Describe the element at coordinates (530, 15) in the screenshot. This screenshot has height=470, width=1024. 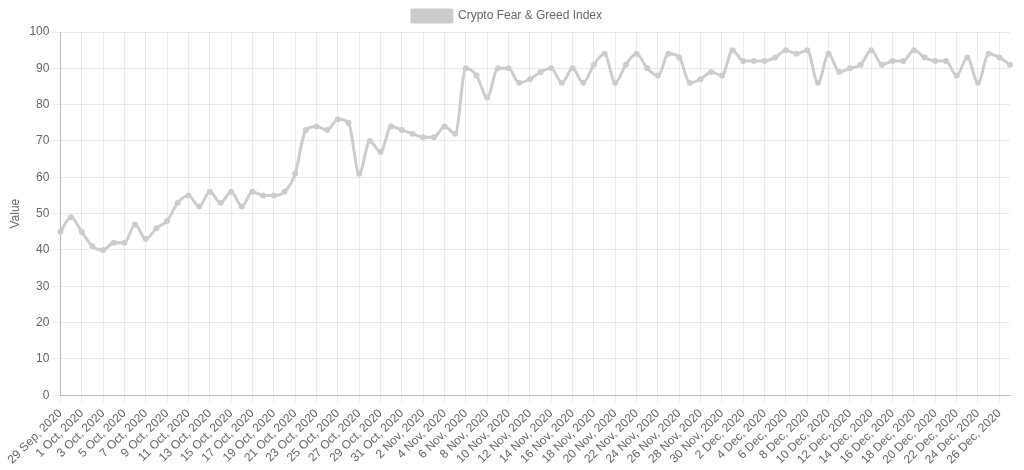
I see `legend-label: Crypto Fear & Greed Index` at that location.